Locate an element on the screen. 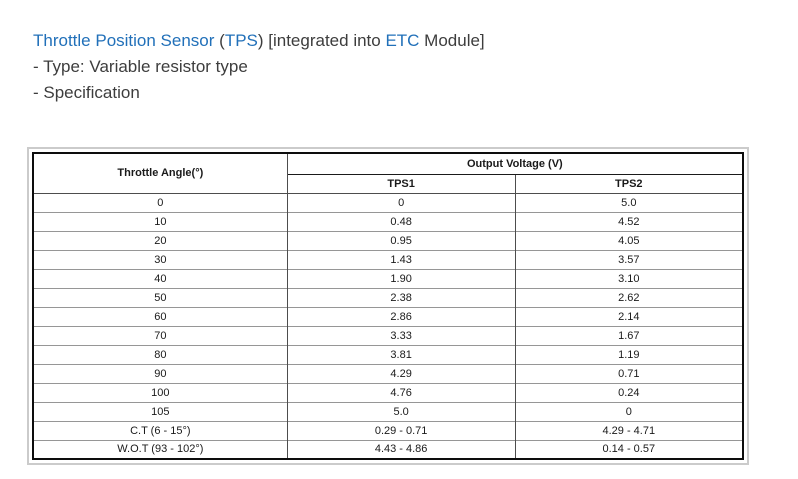 The image size is (798, 479). table-row: W.O.T (93 - 102°) 4.43 - 4.86 0.14 - 0.57 is located at coordinates (388, 449).